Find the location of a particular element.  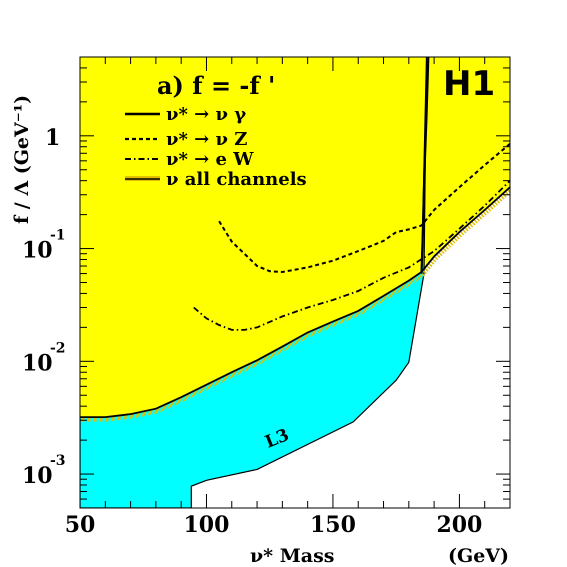

legend-label: ν* → e W is located at coordinates (210, 159).